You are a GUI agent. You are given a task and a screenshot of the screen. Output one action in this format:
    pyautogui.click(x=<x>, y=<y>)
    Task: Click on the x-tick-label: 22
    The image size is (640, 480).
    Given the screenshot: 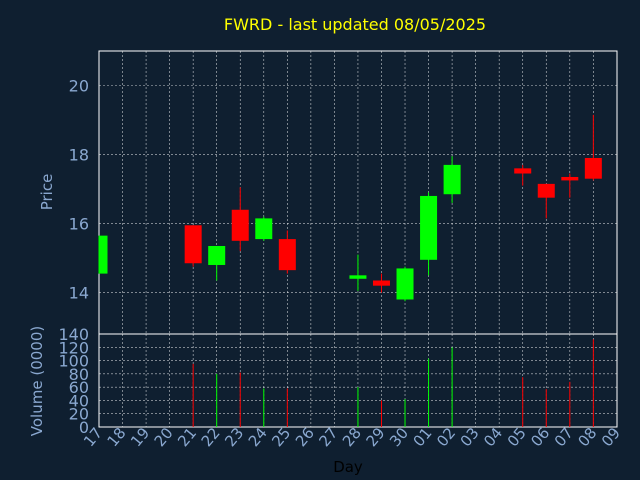 What is the action you would take?
    pyautogui.click(x=211, y=437)
    